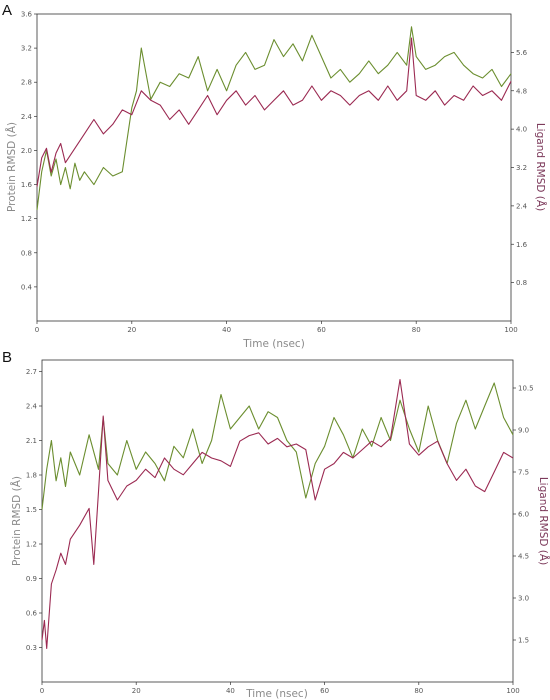 The height and width of the screenshot is (700, 550). Describe the element at coordinates (523, 473) in the screenshot. I see `y-tick-right-label: 7.5` at that location.